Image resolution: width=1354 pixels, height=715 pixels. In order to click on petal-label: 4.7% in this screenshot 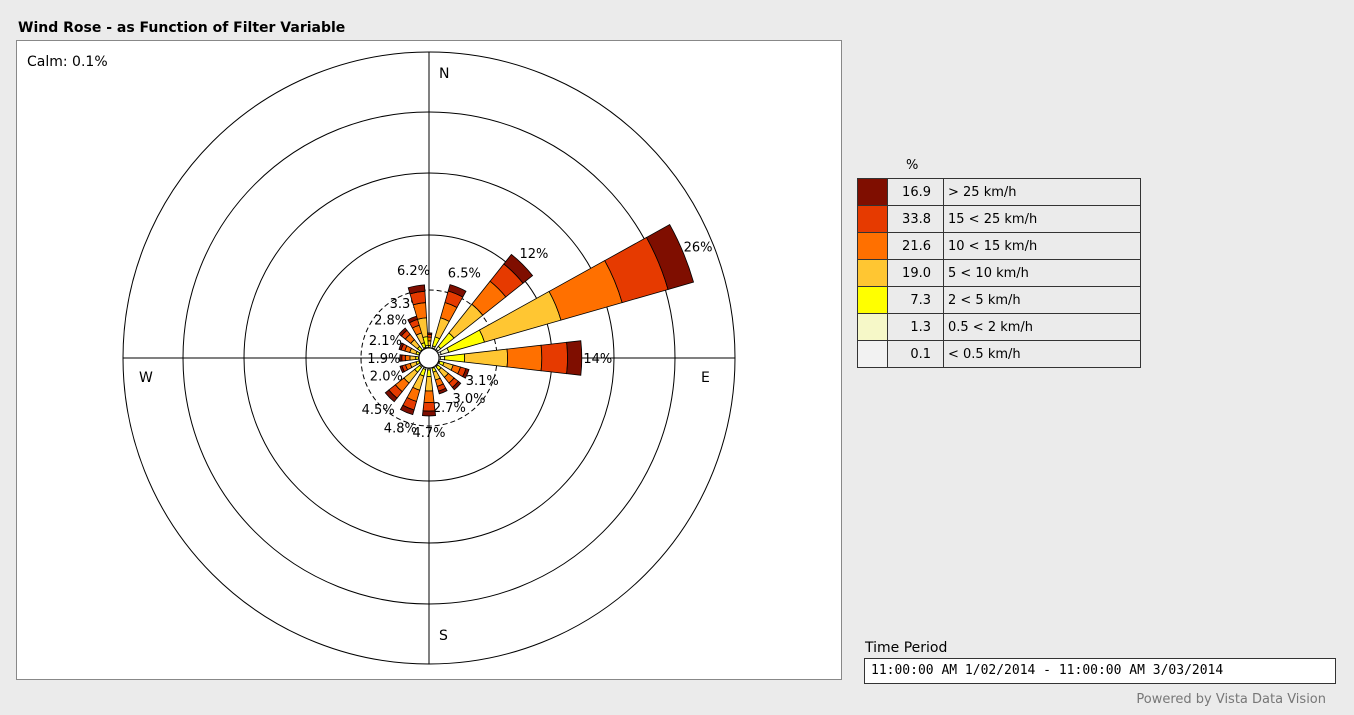, I will do `click(428, 433)`.